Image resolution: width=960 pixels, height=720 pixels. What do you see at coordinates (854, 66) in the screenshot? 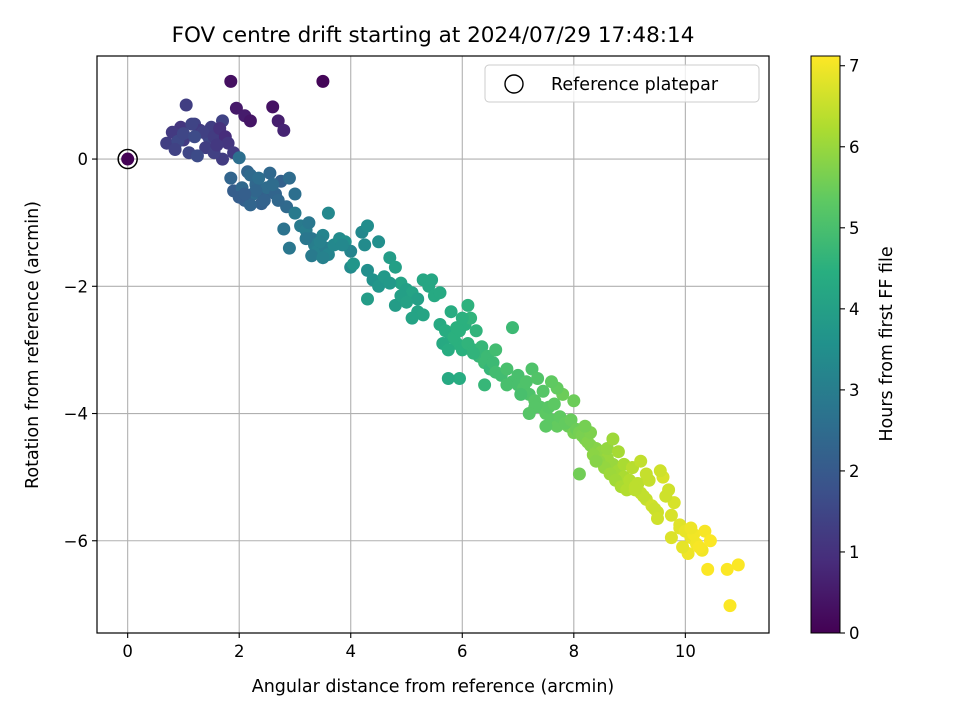
I see `colorbar-tick-label: 7` at bounding box center [854, 66].